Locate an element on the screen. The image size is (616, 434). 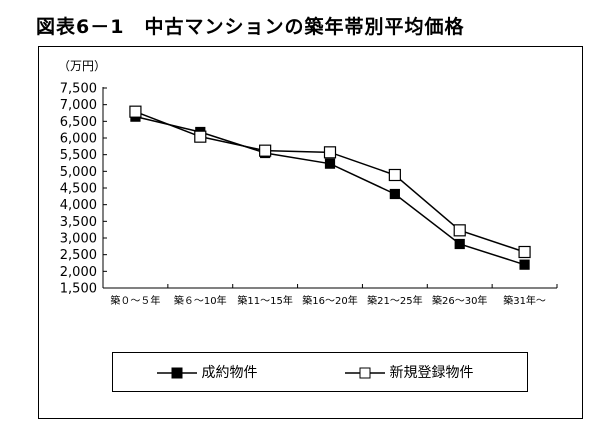
y-tick-label: 7,500 is located at coordinates (78, 89).